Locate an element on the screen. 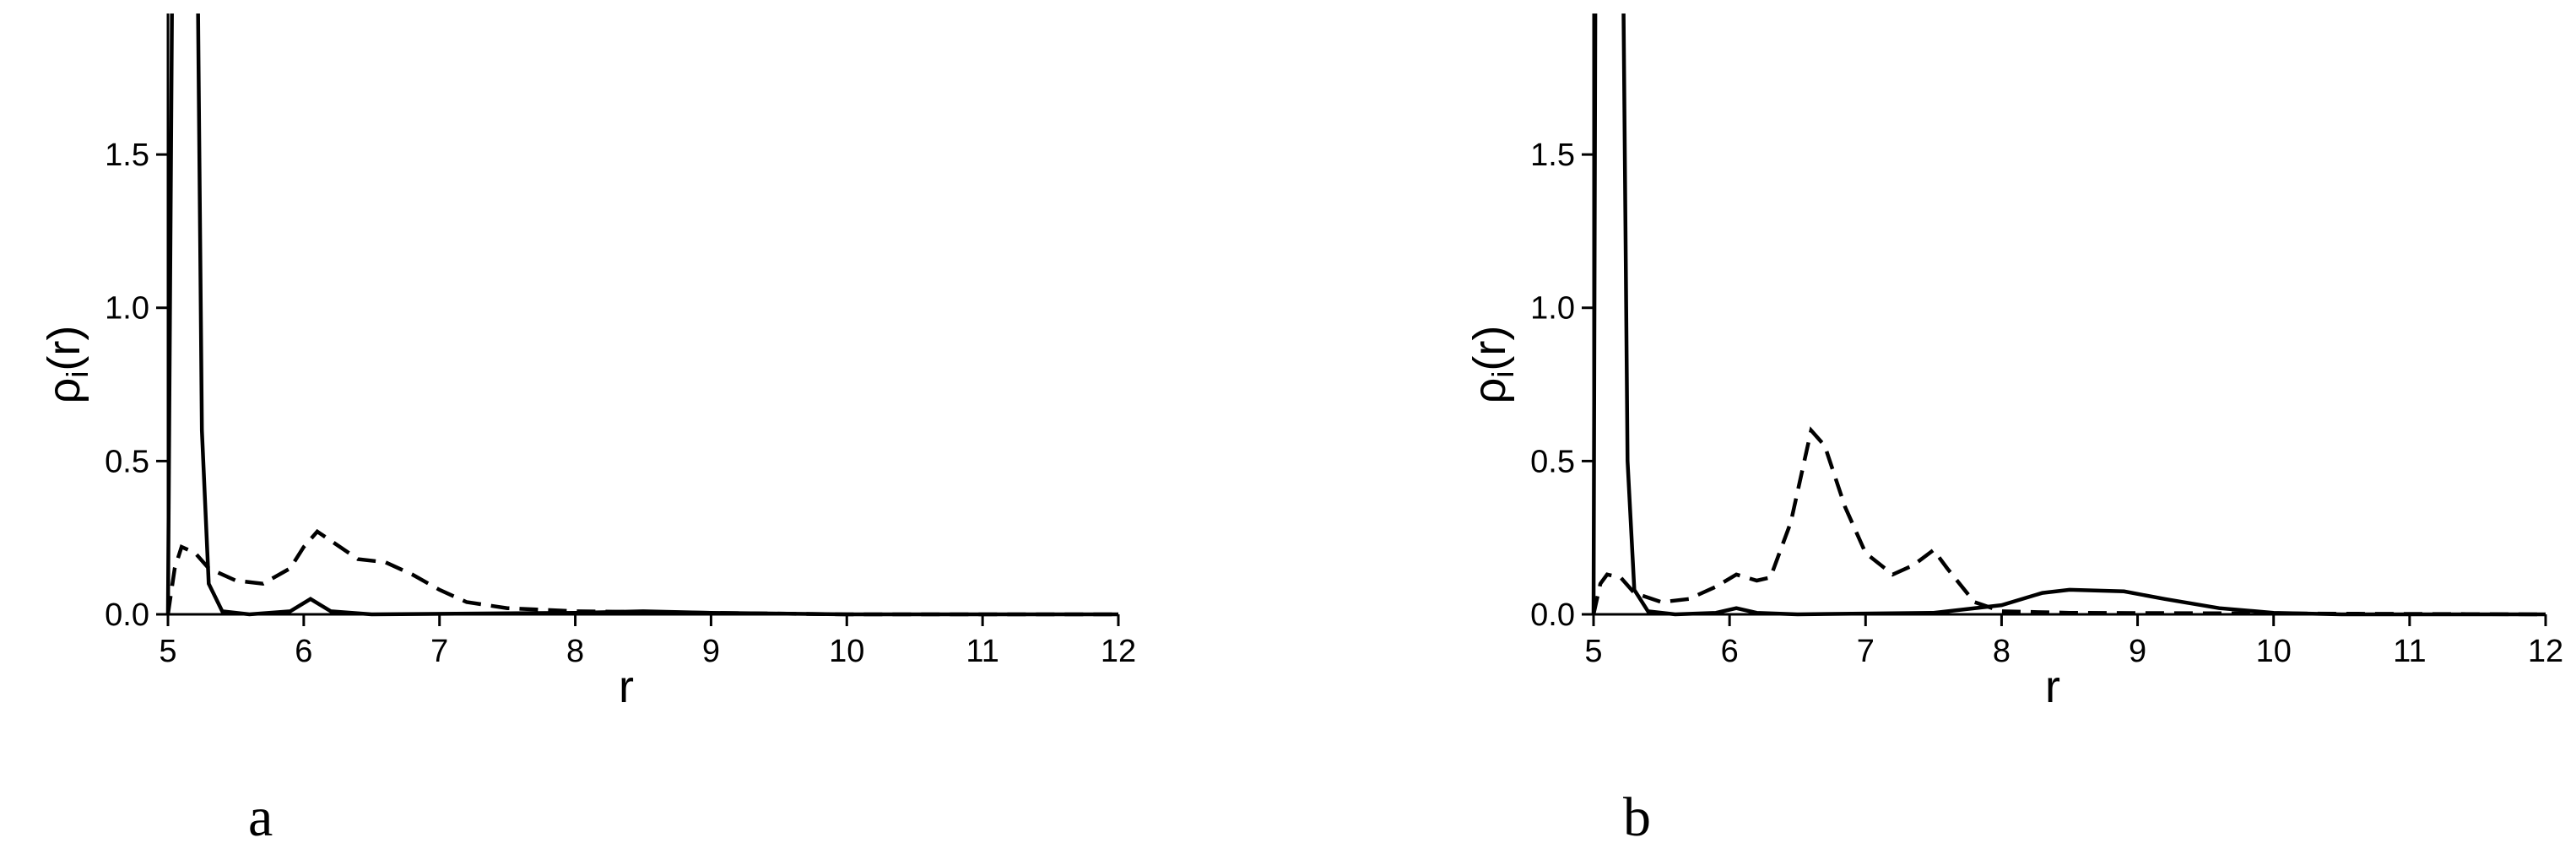 The image size is (2576, 854). panel-label: a is located at coordinates (260, 817).